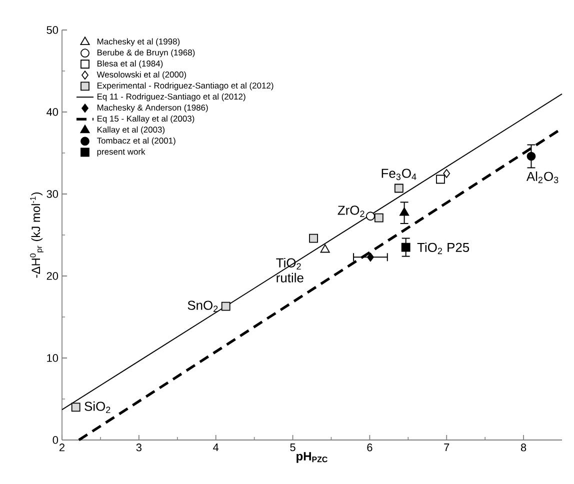 This screenshot has height=484, width=574. Describe the element at coordinates (523, 448) in the screenshot. I see `x-tick-label: 8` at that location.